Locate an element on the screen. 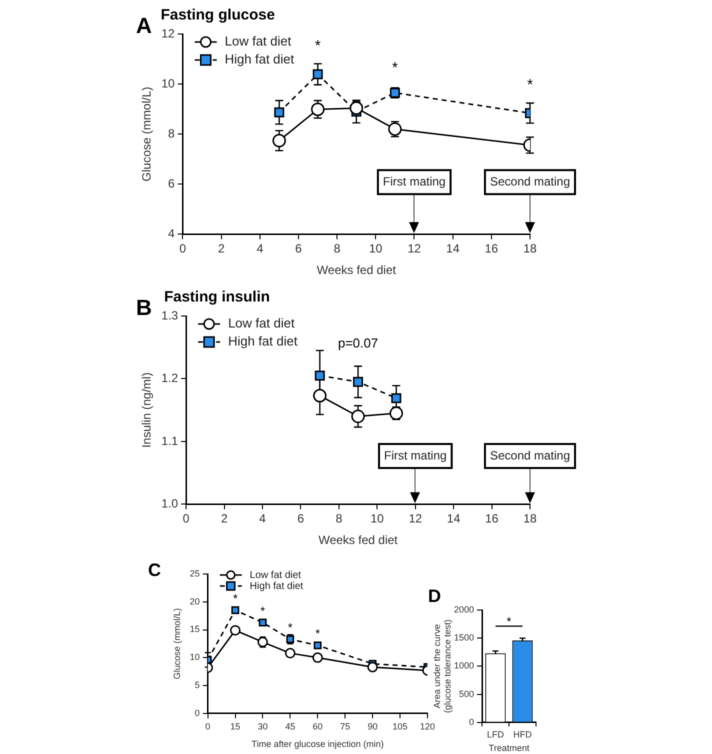 The image size is (712, 754). y-tick-label: 0 is located at coordinates (197, 713).